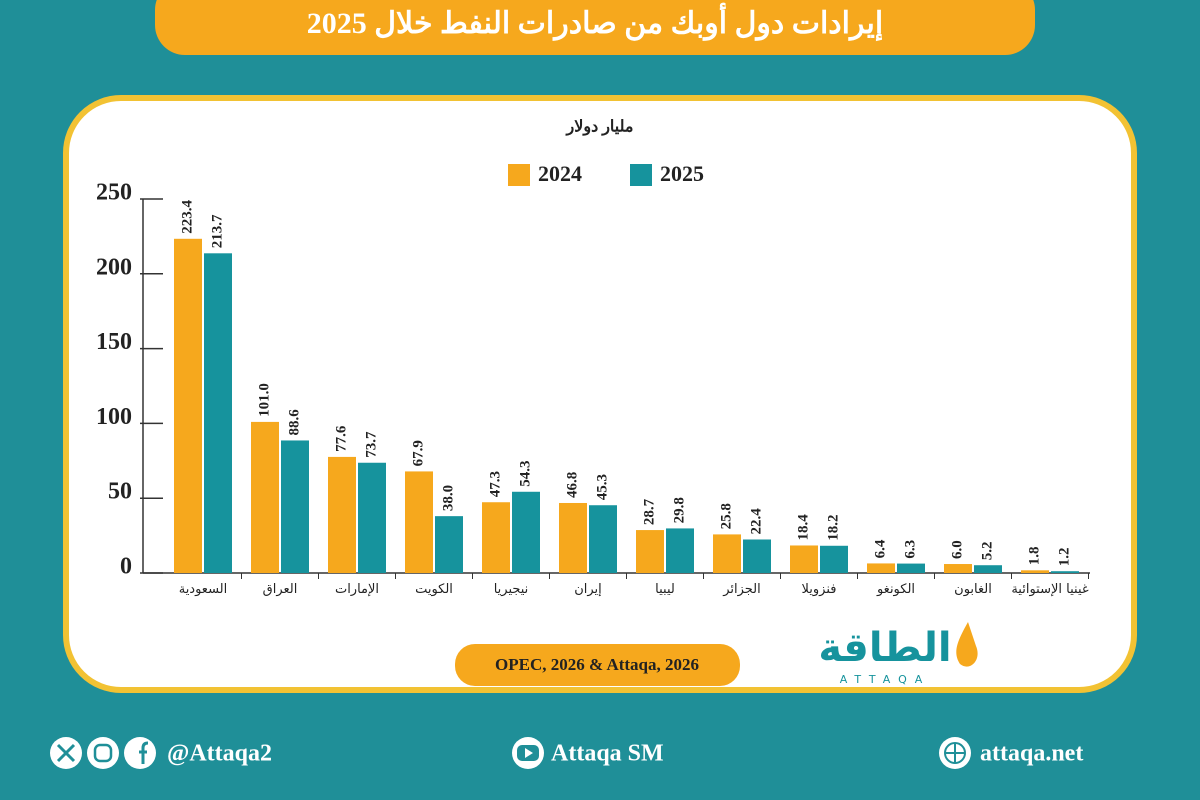 The height and width of the screenshot is (800, 1200). I want to click on x-tick-label: فنزويلا, so click(819, 589).